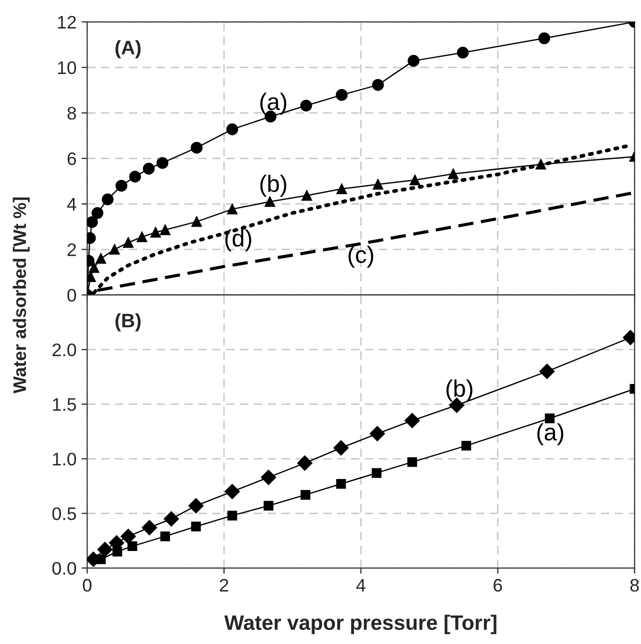  I want to click on y-tick-label: 1.5, so click(64, 404).